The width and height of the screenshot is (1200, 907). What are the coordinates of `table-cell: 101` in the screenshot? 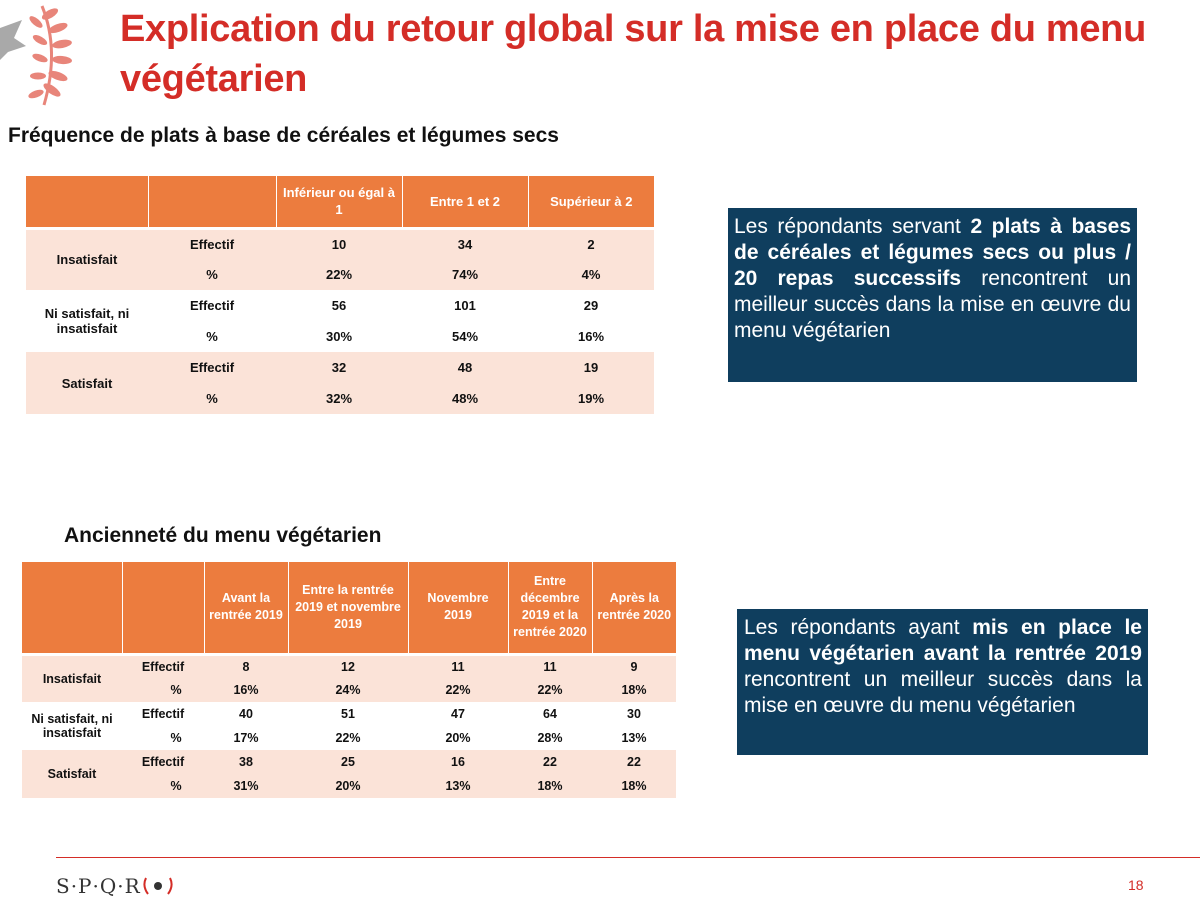 It's located at (465, 305).